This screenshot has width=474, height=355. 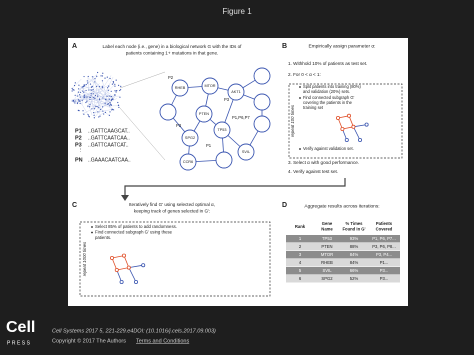 What do you see at coordinates (132, 275) in the screenshot?
I see `subgraph-edge` at bounding box center [132, 275].